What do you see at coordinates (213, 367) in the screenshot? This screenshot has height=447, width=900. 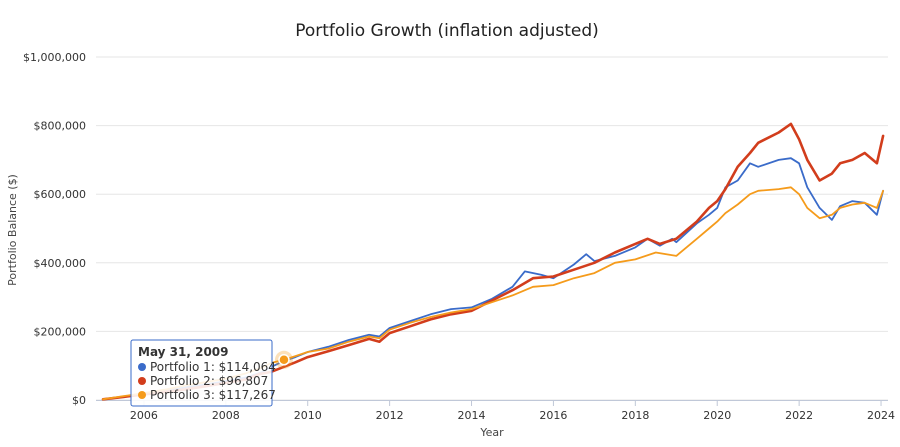 I see `tooltip-entry: Portfolio 1: $114,064` at bounding box center [213, 367].